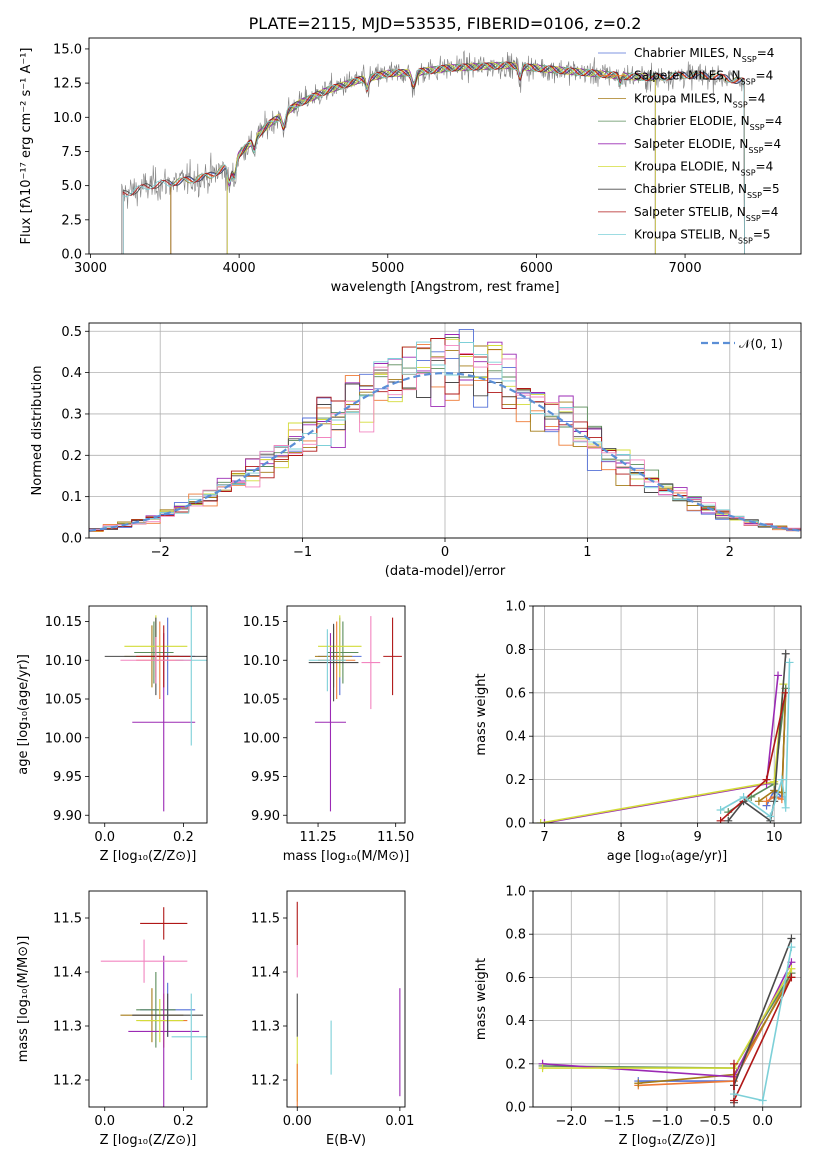 The image size is (819, 1170). I want to click on y-tick-label: 0.3, so click(71, 414).